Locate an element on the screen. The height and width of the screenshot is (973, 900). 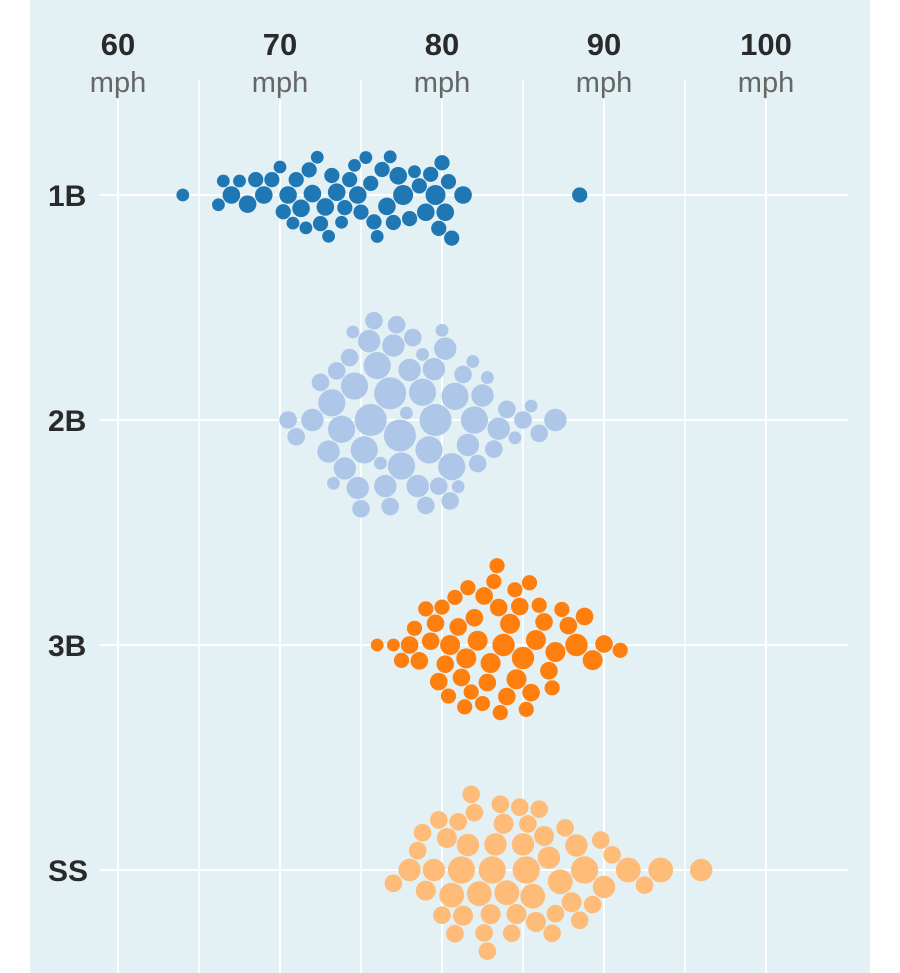
row-label: SS is located at coordinates (68, 871).